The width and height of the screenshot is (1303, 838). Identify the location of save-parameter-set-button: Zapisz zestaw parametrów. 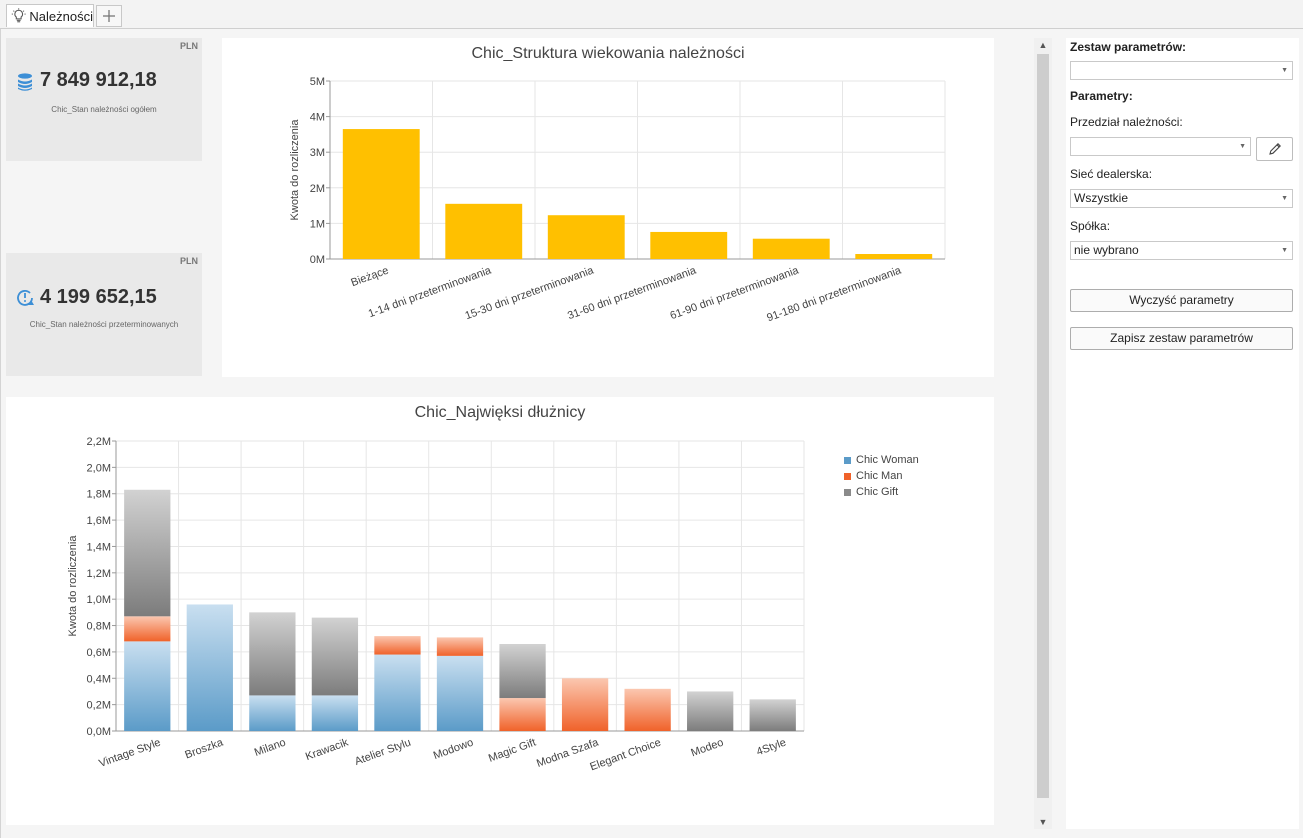
(1181, 338).